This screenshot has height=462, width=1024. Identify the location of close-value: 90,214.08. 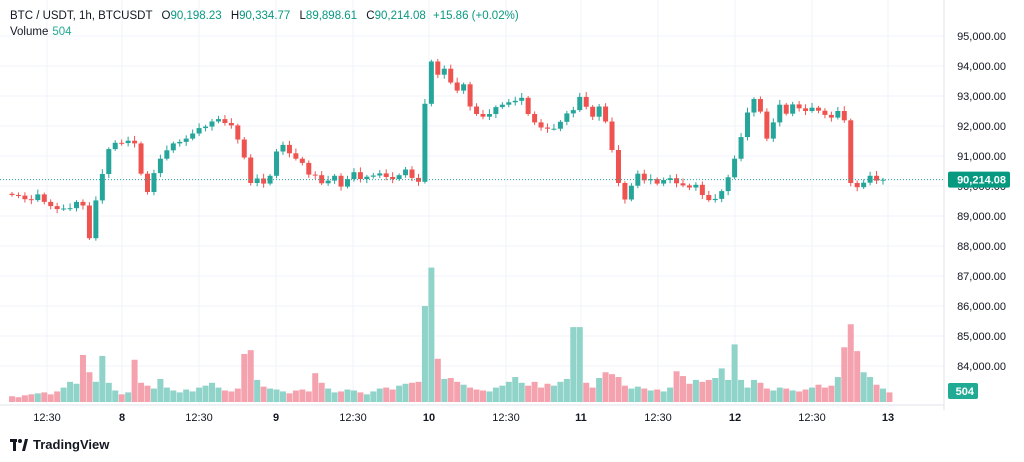
(400, 16).